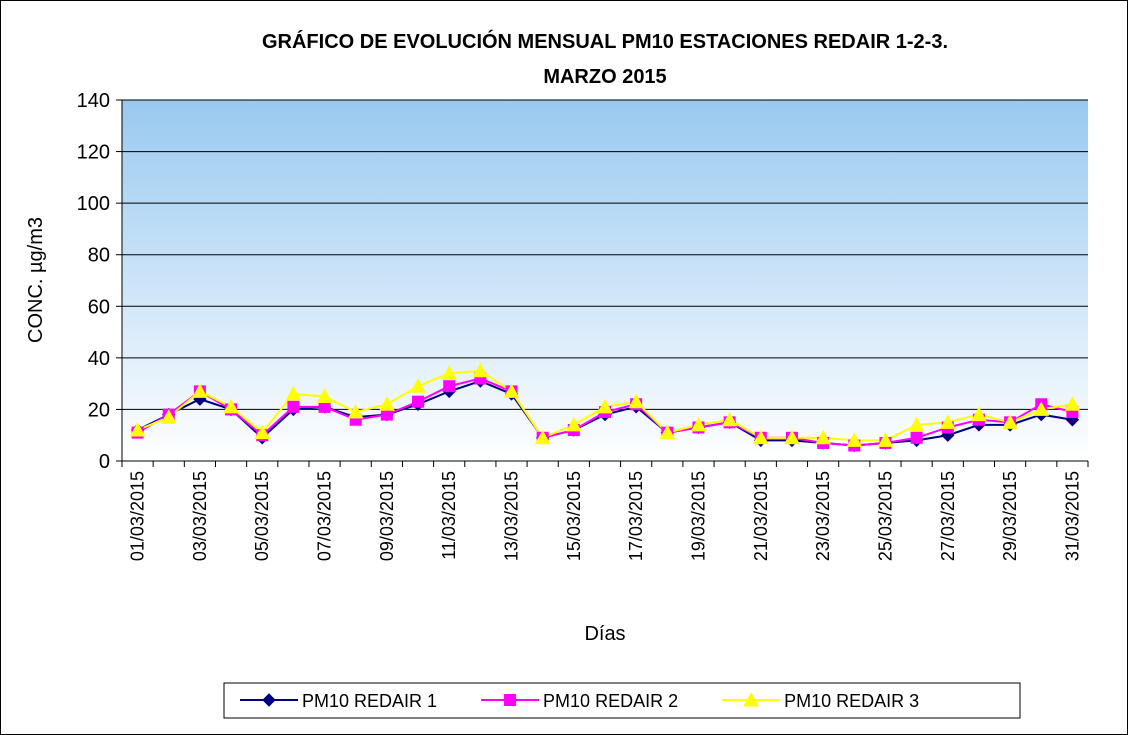 The width and height of the screenshot is (1128, 735). What do you see at coordinates (99, 359) in the screenshot?
I see `y-tick-label: 40` at bounding box center [99, 359].